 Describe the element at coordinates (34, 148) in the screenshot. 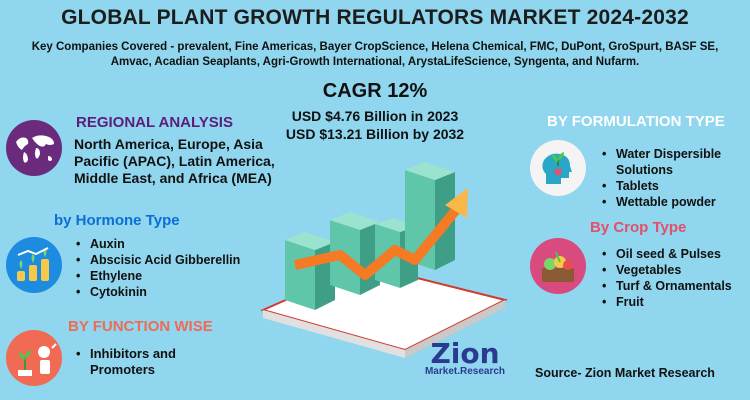

I see `world-map-icon` at that location.